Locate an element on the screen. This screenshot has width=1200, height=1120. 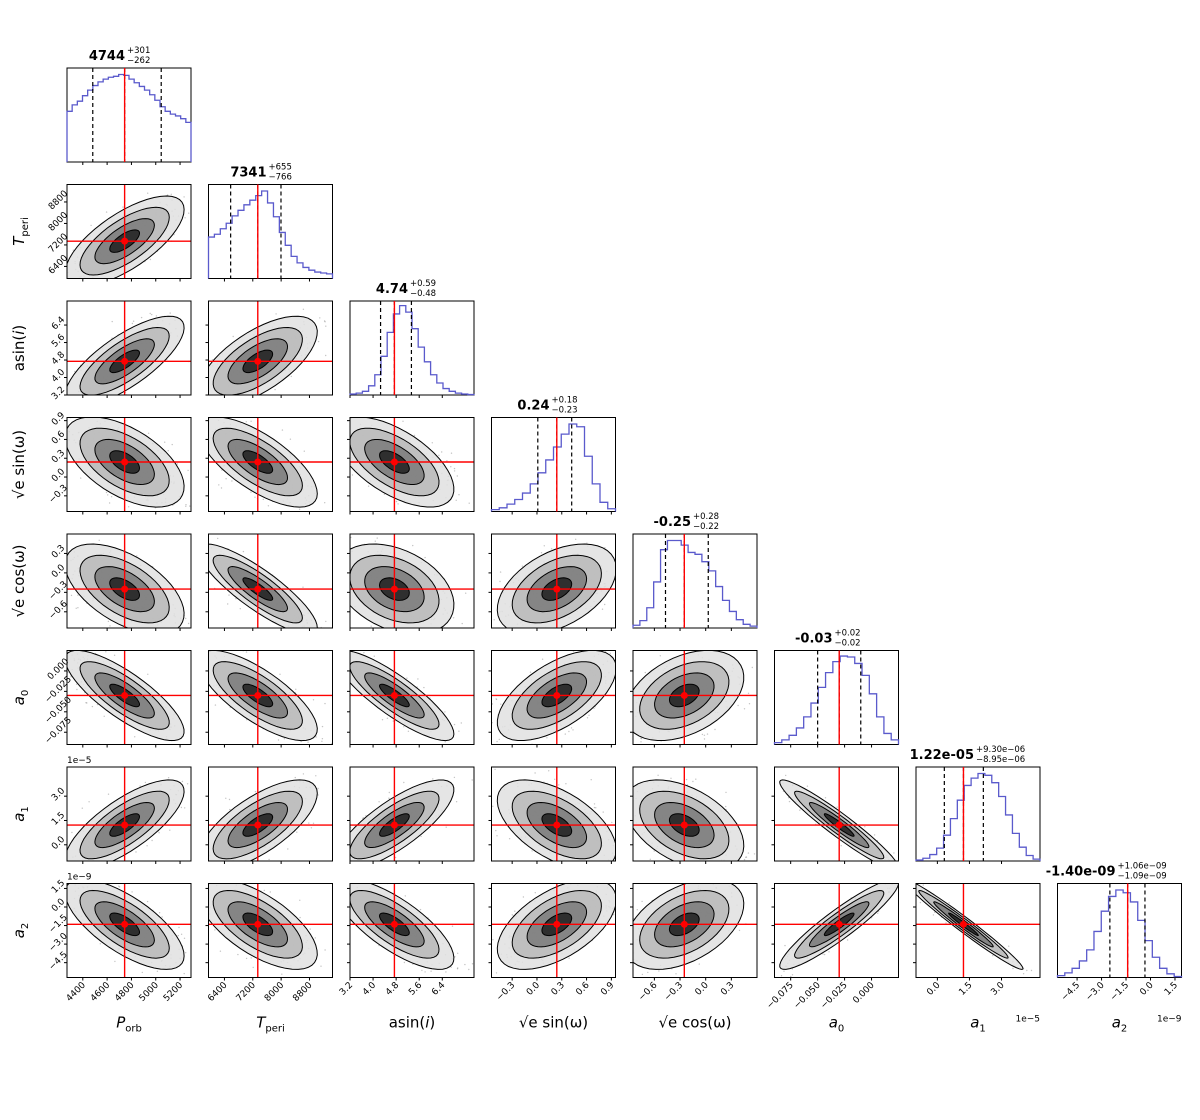
x-tick-label: −4.5 is located at coordinates (1071, 992).